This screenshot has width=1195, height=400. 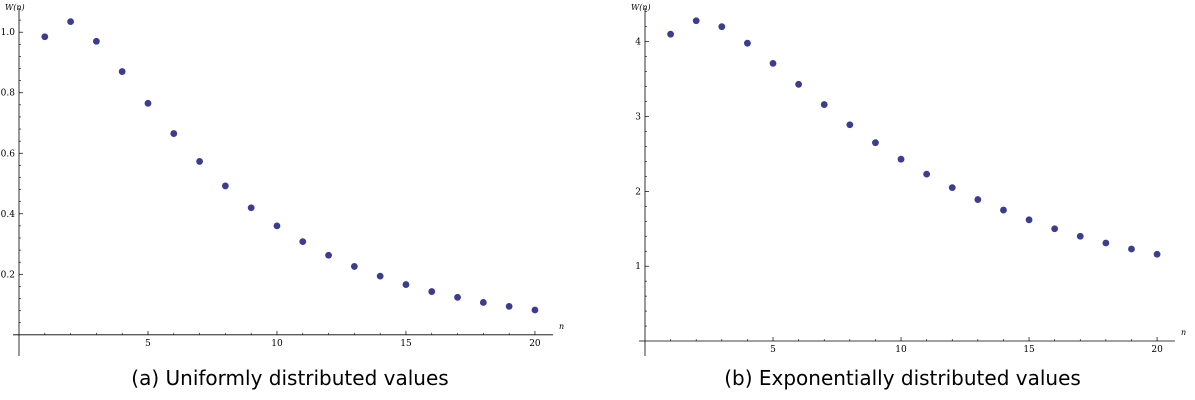 What do you see at coordinates (8, 94) in the screenshot?
I see `y-tick-label: 0.8` at bounding box center [8, 94].